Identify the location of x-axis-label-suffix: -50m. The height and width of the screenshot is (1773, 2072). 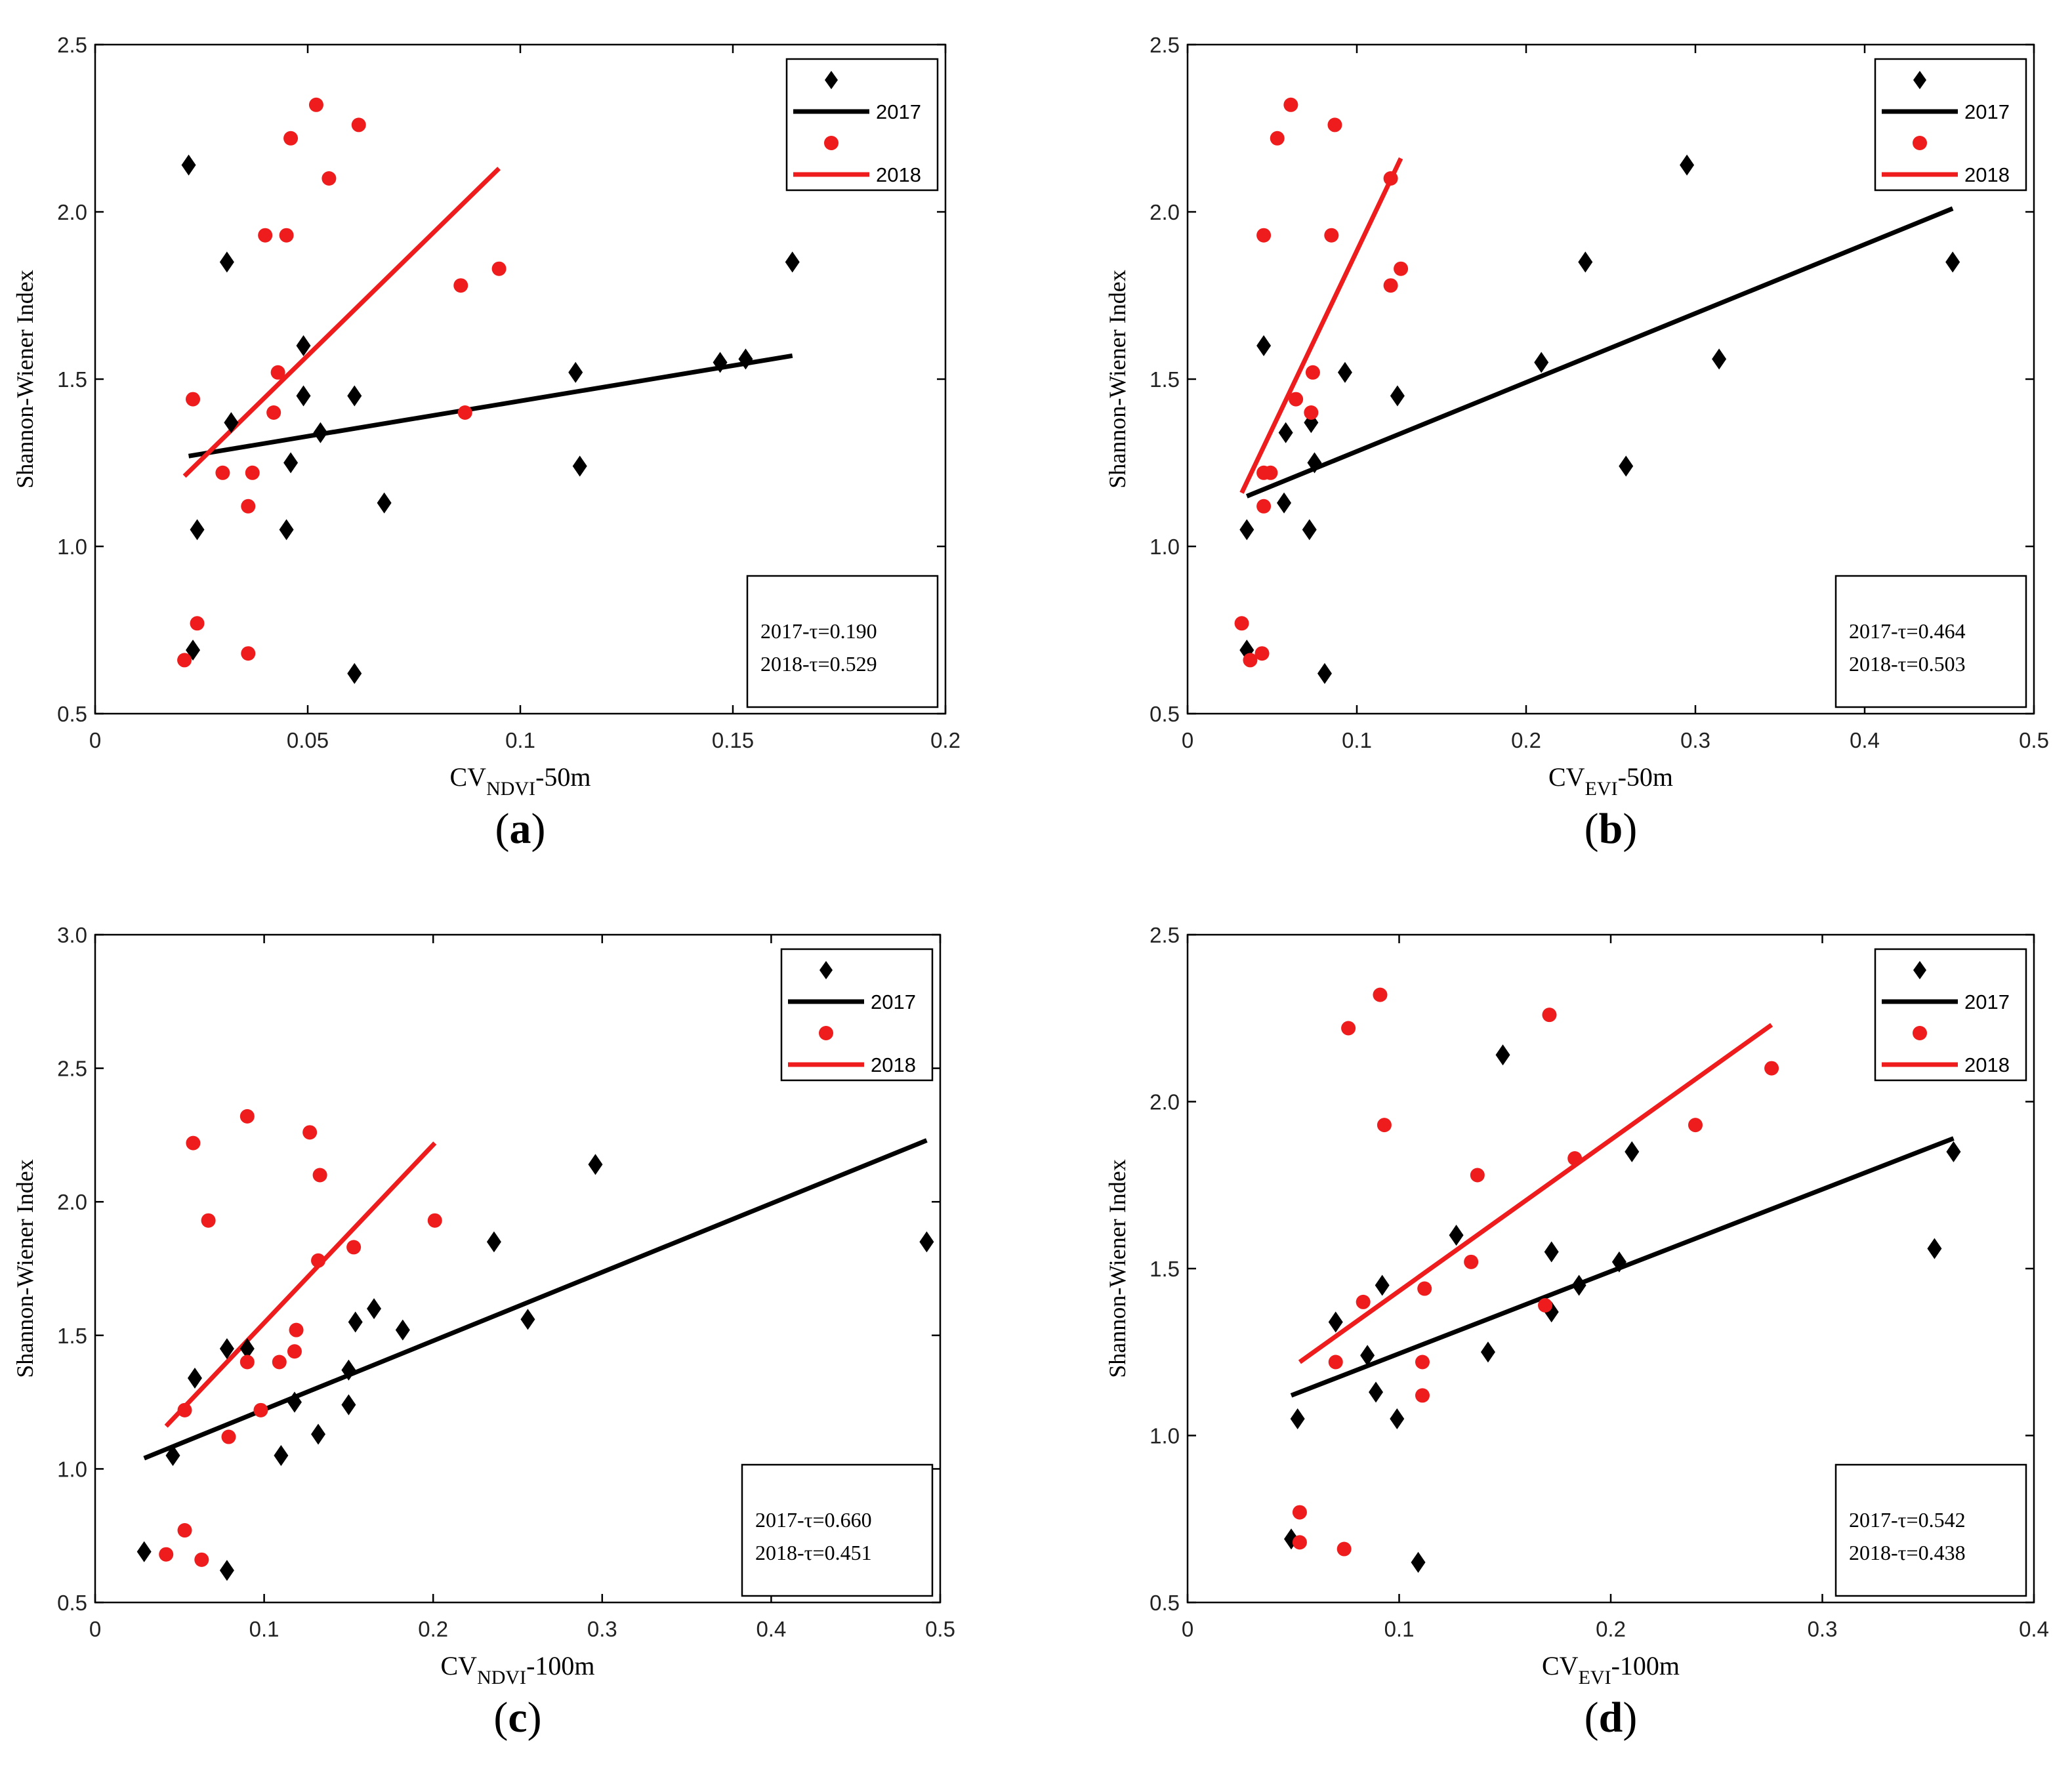
(1645, 777).